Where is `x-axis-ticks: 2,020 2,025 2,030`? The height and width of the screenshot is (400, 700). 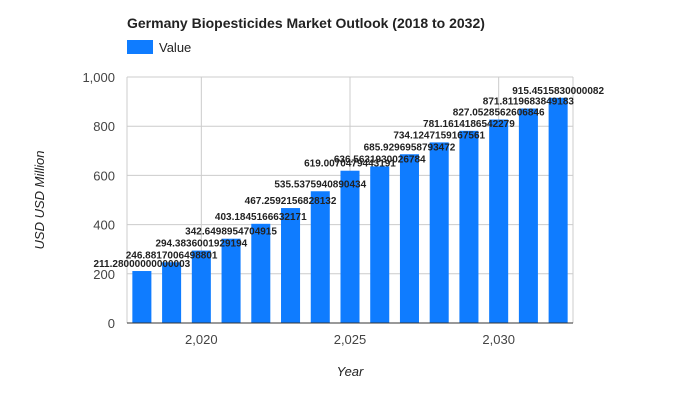
x-axis-ticks: 2,020 2,025 2,030 is located at coordinates (350, 339).